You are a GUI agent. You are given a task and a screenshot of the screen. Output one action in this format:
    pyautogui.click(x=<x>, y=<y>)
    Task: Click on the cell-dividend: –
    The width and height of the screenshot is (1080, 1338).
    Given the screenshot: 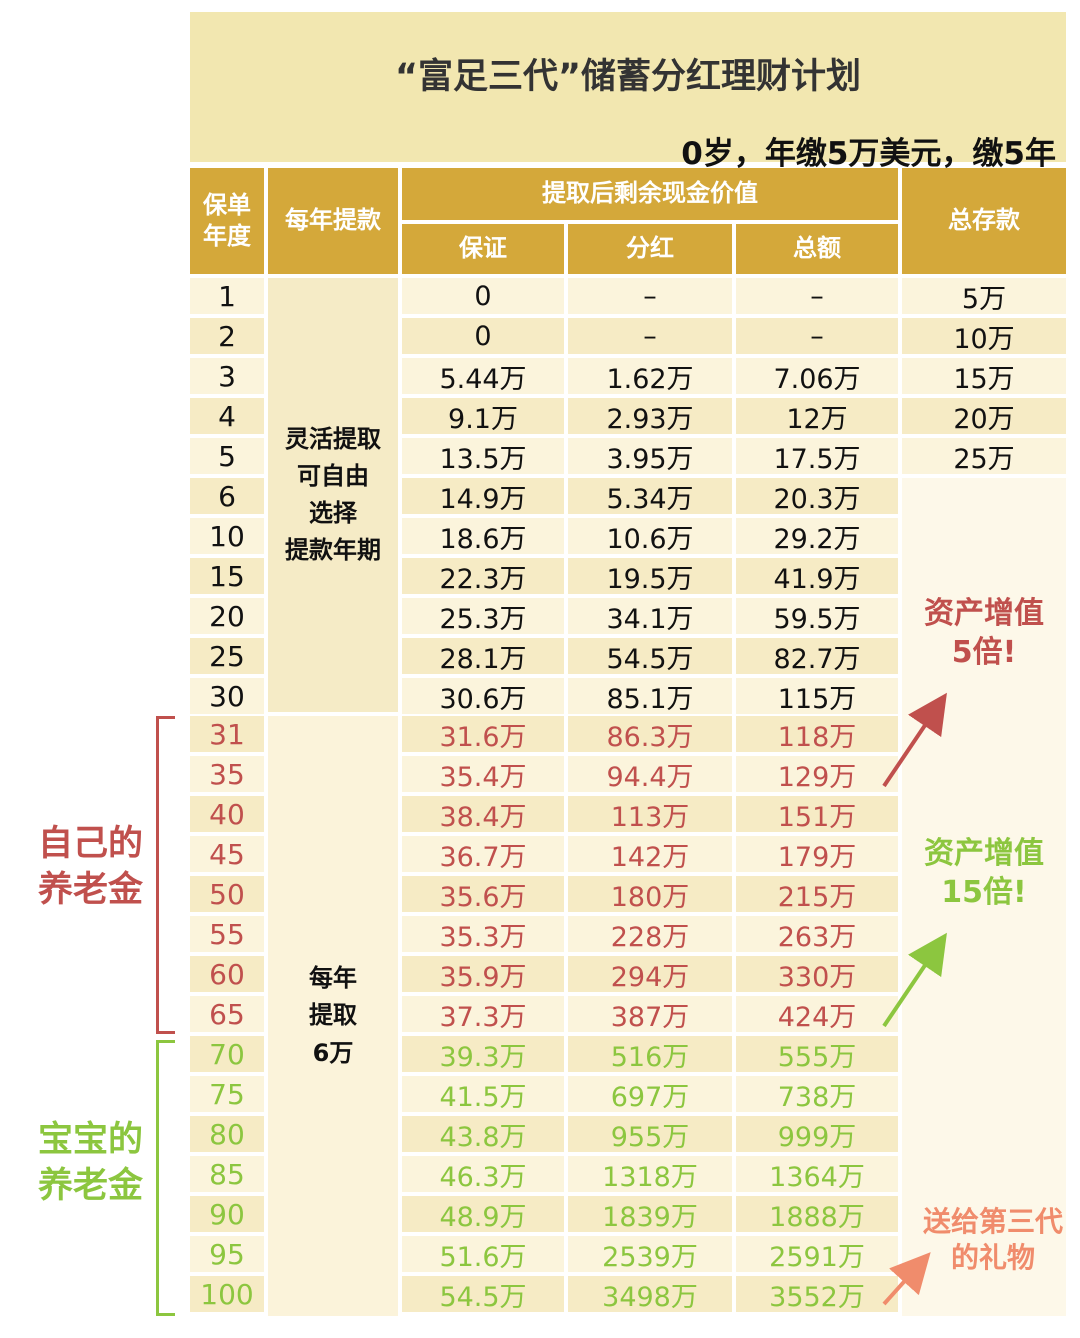 What is the action you would take?
    pyautogui.click(x=650, y=336)
    